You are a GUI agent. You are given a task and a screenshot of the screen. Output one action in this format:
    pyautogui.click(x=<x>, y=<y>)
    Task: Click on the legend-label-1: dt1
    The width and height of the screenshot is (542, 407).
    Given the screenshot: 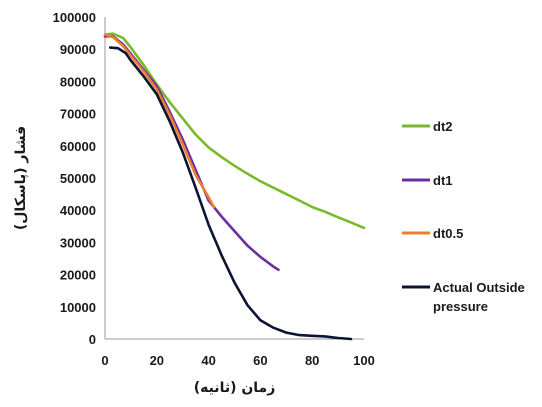 What is the action you would take?
    pyautogui.click(x=443, y=180)
    